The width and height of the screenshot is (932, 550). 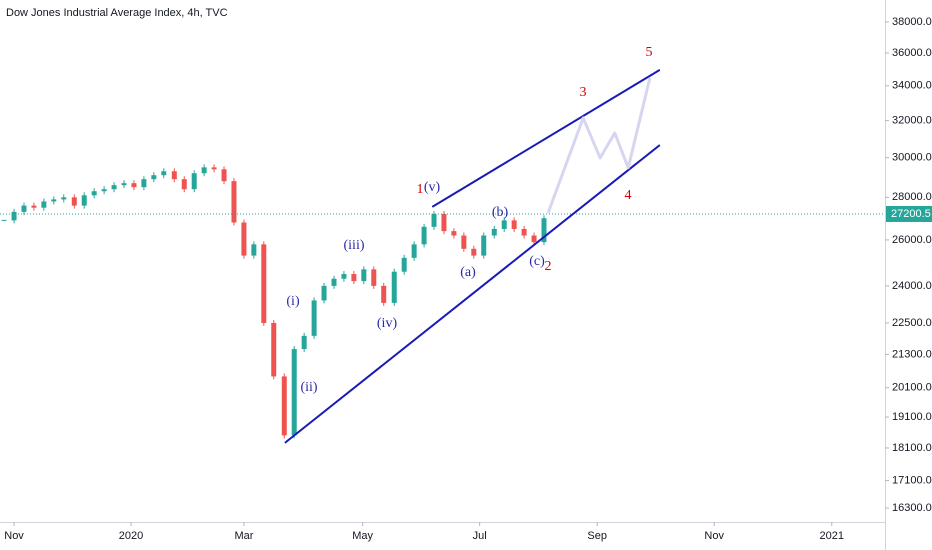 I want to click on wave-label: (v), so click(x=432, y=187).